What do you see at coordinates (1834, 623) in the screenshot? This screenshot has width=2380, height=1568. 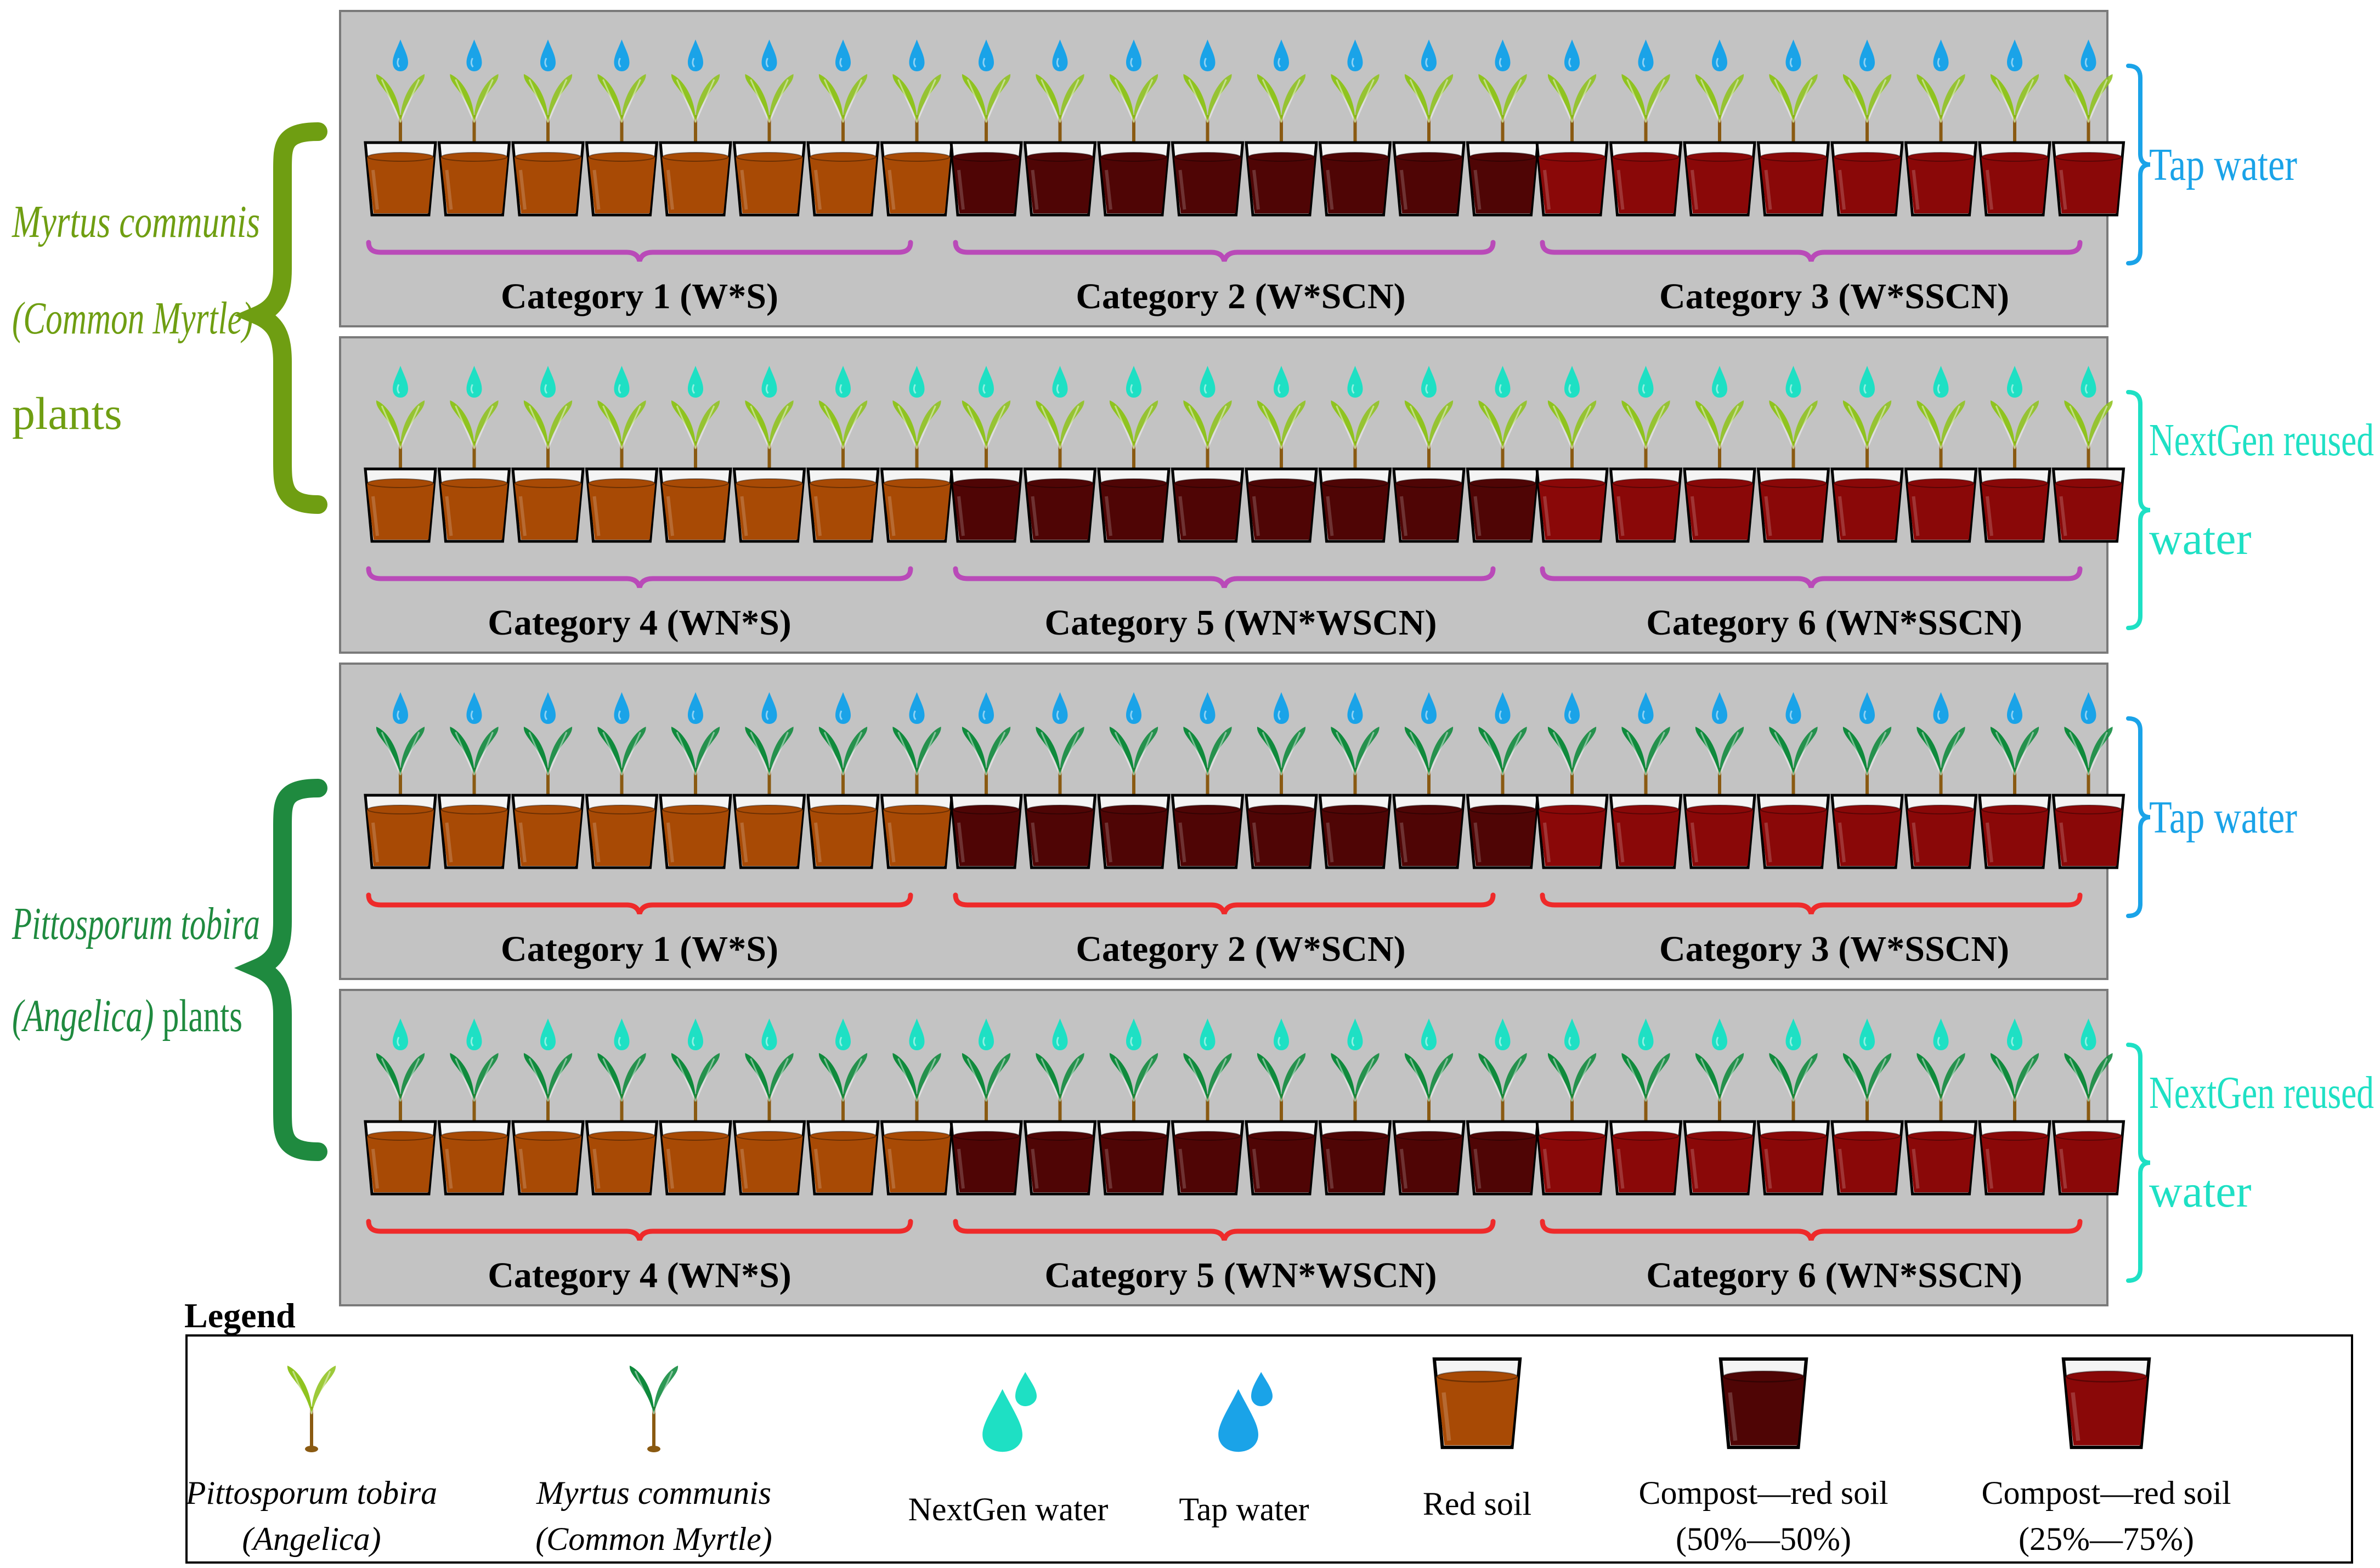 I see `category-label: Category 6 (WN*SSCN)` at bounding box center [1834, 623].